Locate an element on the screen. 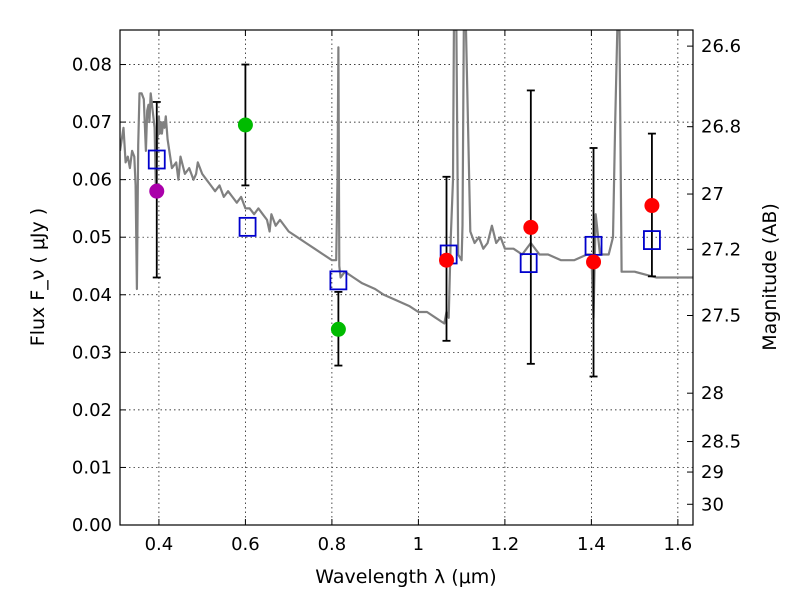 The height and width of the screenshot is (600, 800). y-tick-label: 0.00 is located at coordinates (92, 525).